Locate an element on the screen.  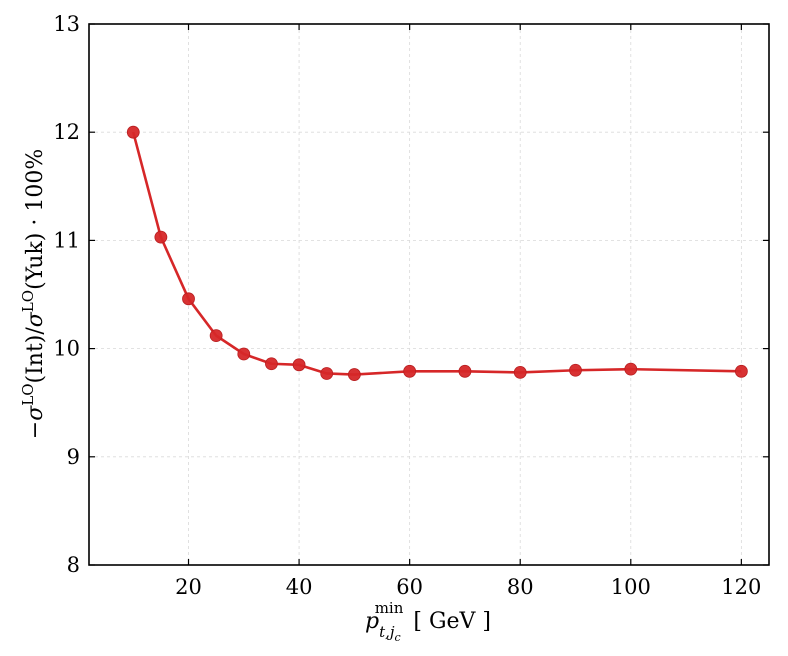
x-tick-label: 120 is located at coordinates (741, 587).